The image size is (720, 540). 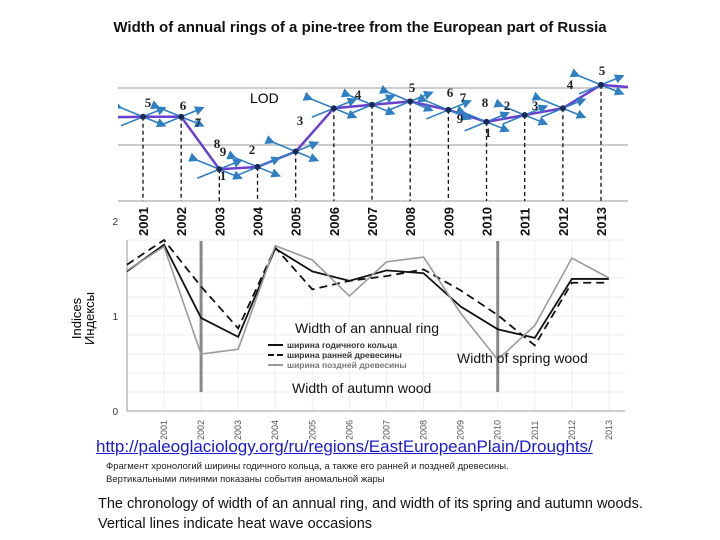 I want to click on y-tick-label: 0, so click(x=115, y=412).